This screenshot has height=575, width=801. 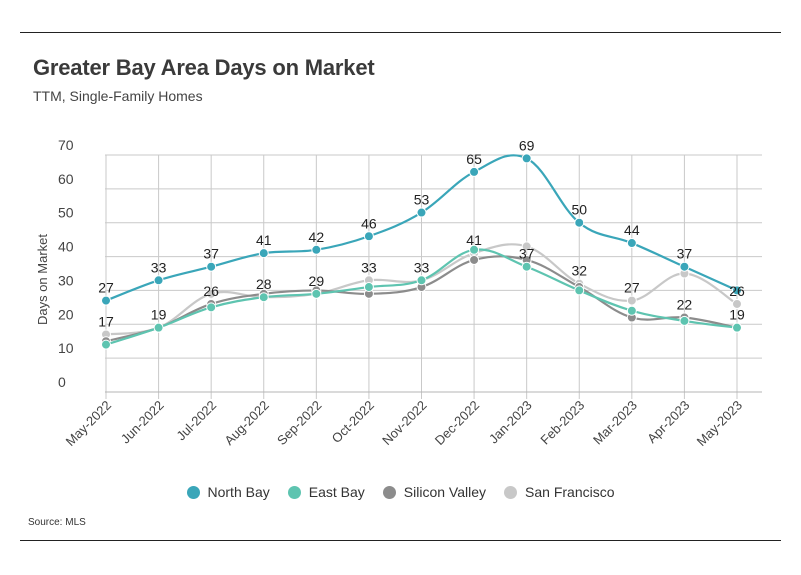 I want to click on legend-label: Silicon Valley, so click(x=445, y=492).